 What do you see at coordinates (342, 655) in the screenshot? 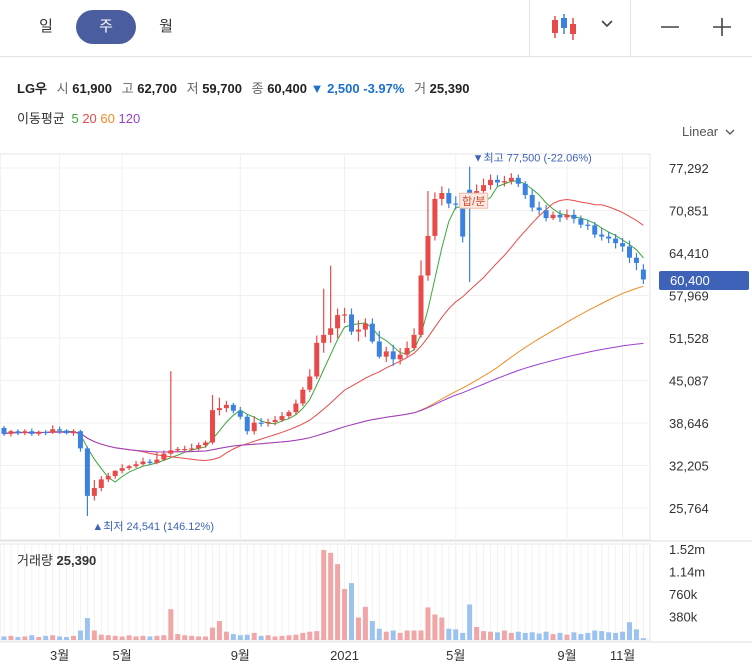
I see `time-axis: 3월 5월 9월 2021 5월 9월 11월` at bounding box center [342, 655].